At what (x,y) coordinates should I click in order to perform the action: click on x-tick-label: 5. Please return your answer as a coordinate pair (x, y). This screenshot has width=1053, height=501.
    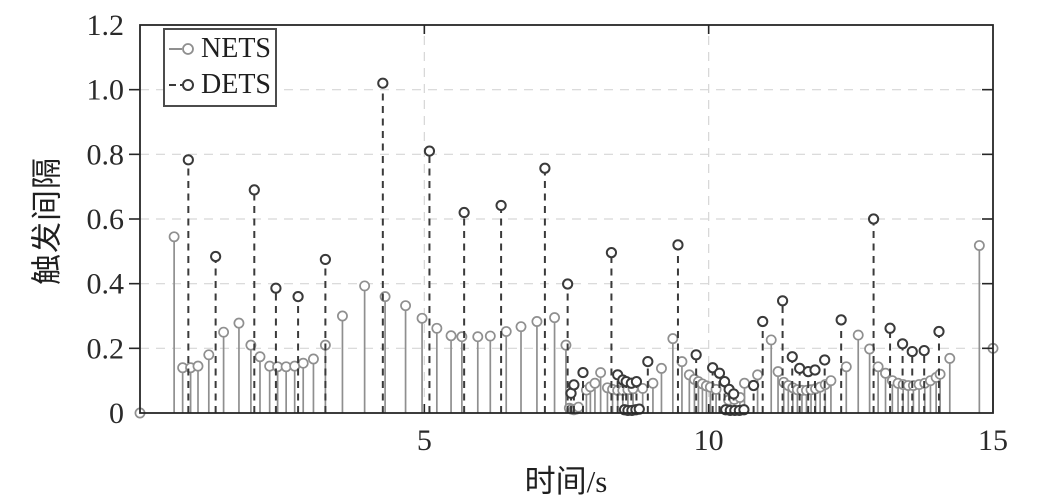
    Looking at the image, I should click on (424, 440).